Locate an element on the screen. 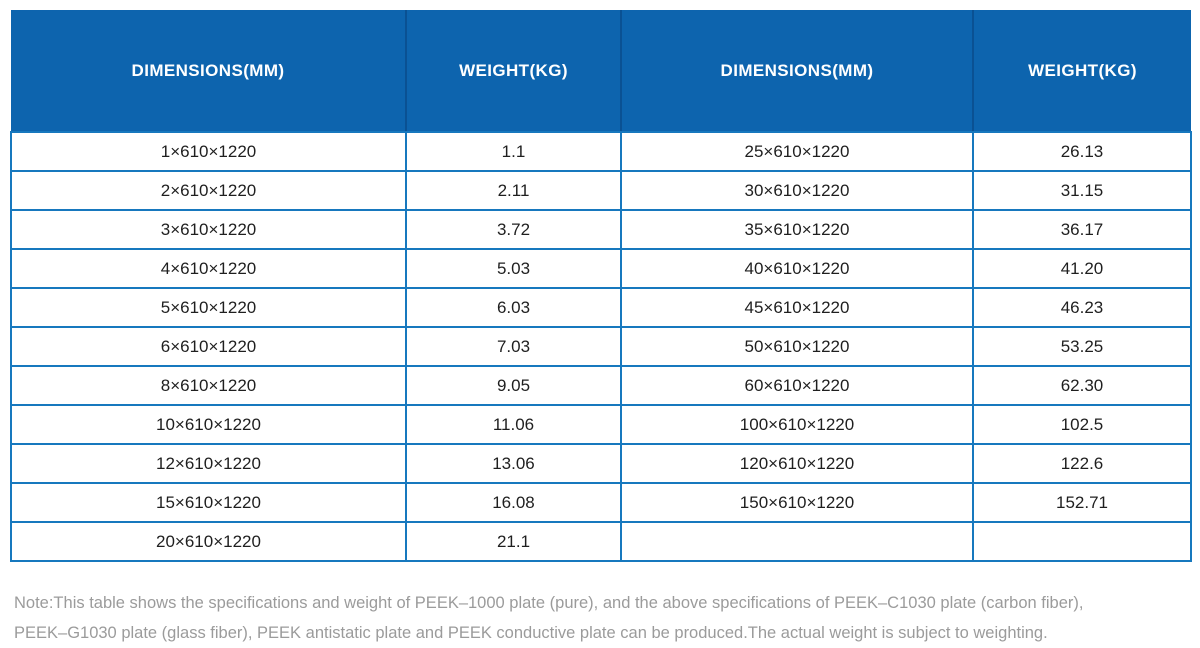 This screenshot has width=1200, height=648. table-row: 3×610×1220 3.72 35×610×1220 36.17 is located at coordinates (601, 229).